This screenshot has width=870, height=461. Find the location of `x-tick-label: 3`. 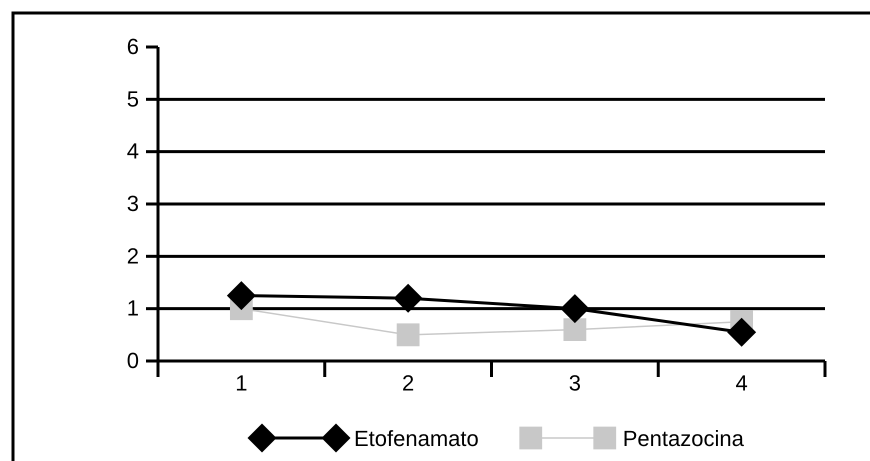

x-tick-label: 3 is located at coordinates (574, 383).